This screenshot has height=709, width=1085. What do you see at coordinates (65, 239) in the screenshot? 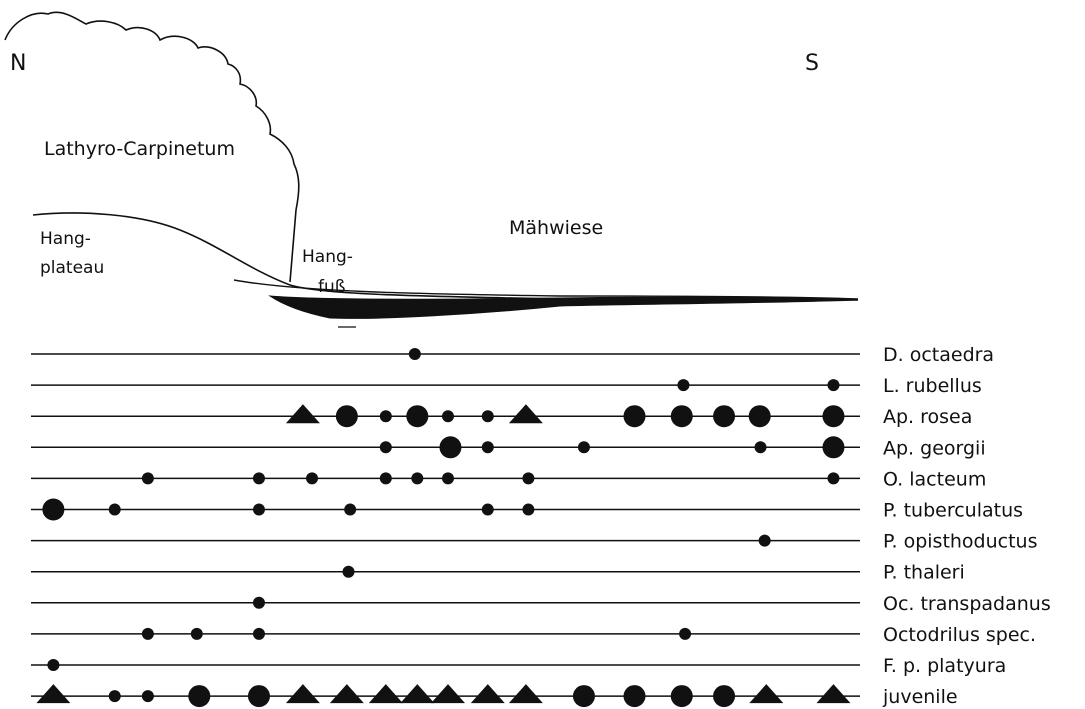
I see `plateau-label-line1: Hang-` at bounding box center [65, 239].